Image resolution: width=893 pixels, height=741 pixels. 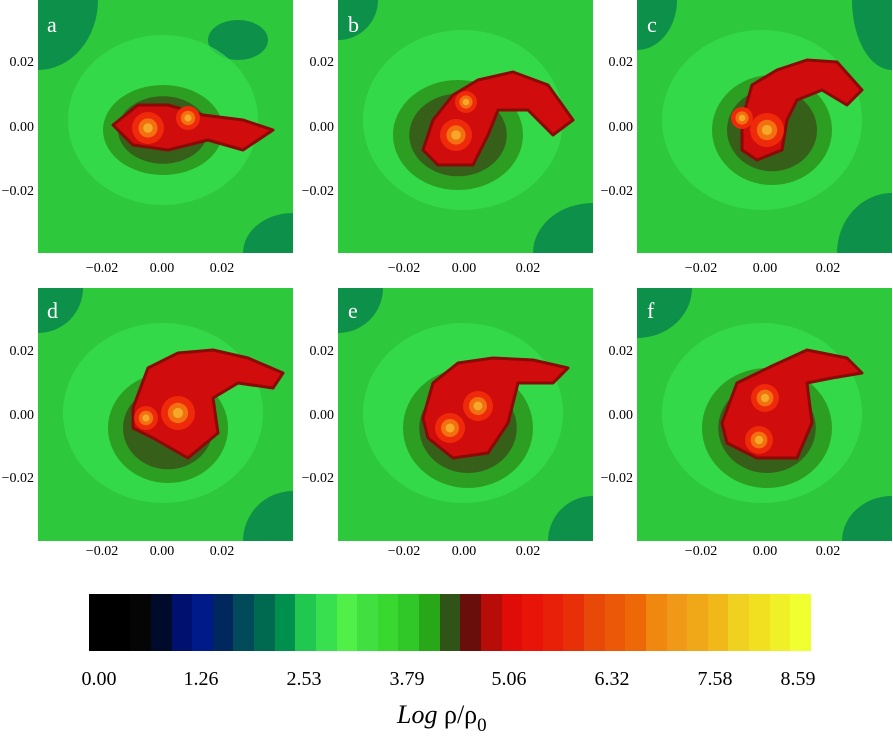 What do you see at coordinates (417, 714) in the screenshot?
I see `colorbar-label-log: Log` at bounding box center [417, 714].